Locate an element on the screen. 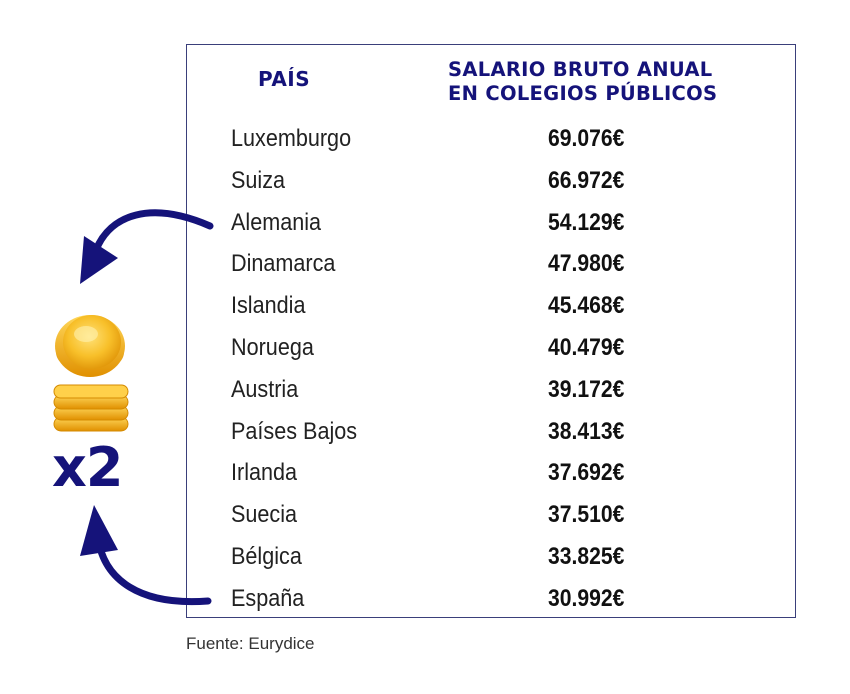 The image size is (850, 694). salary-value: 69.076€ is located at coordinates (586, 138).